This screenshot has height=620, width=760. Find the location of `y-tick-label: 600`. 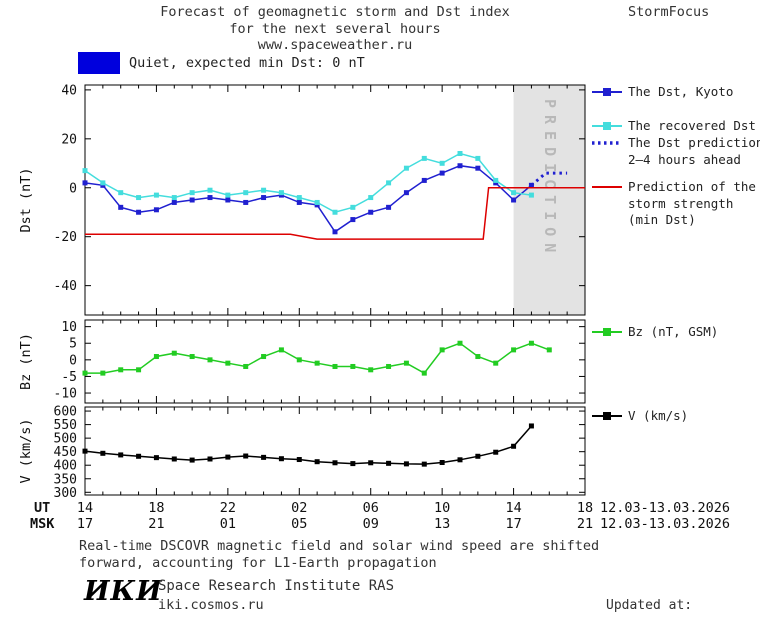

y-tick-label: 600 is located at coordinates (65, 412).